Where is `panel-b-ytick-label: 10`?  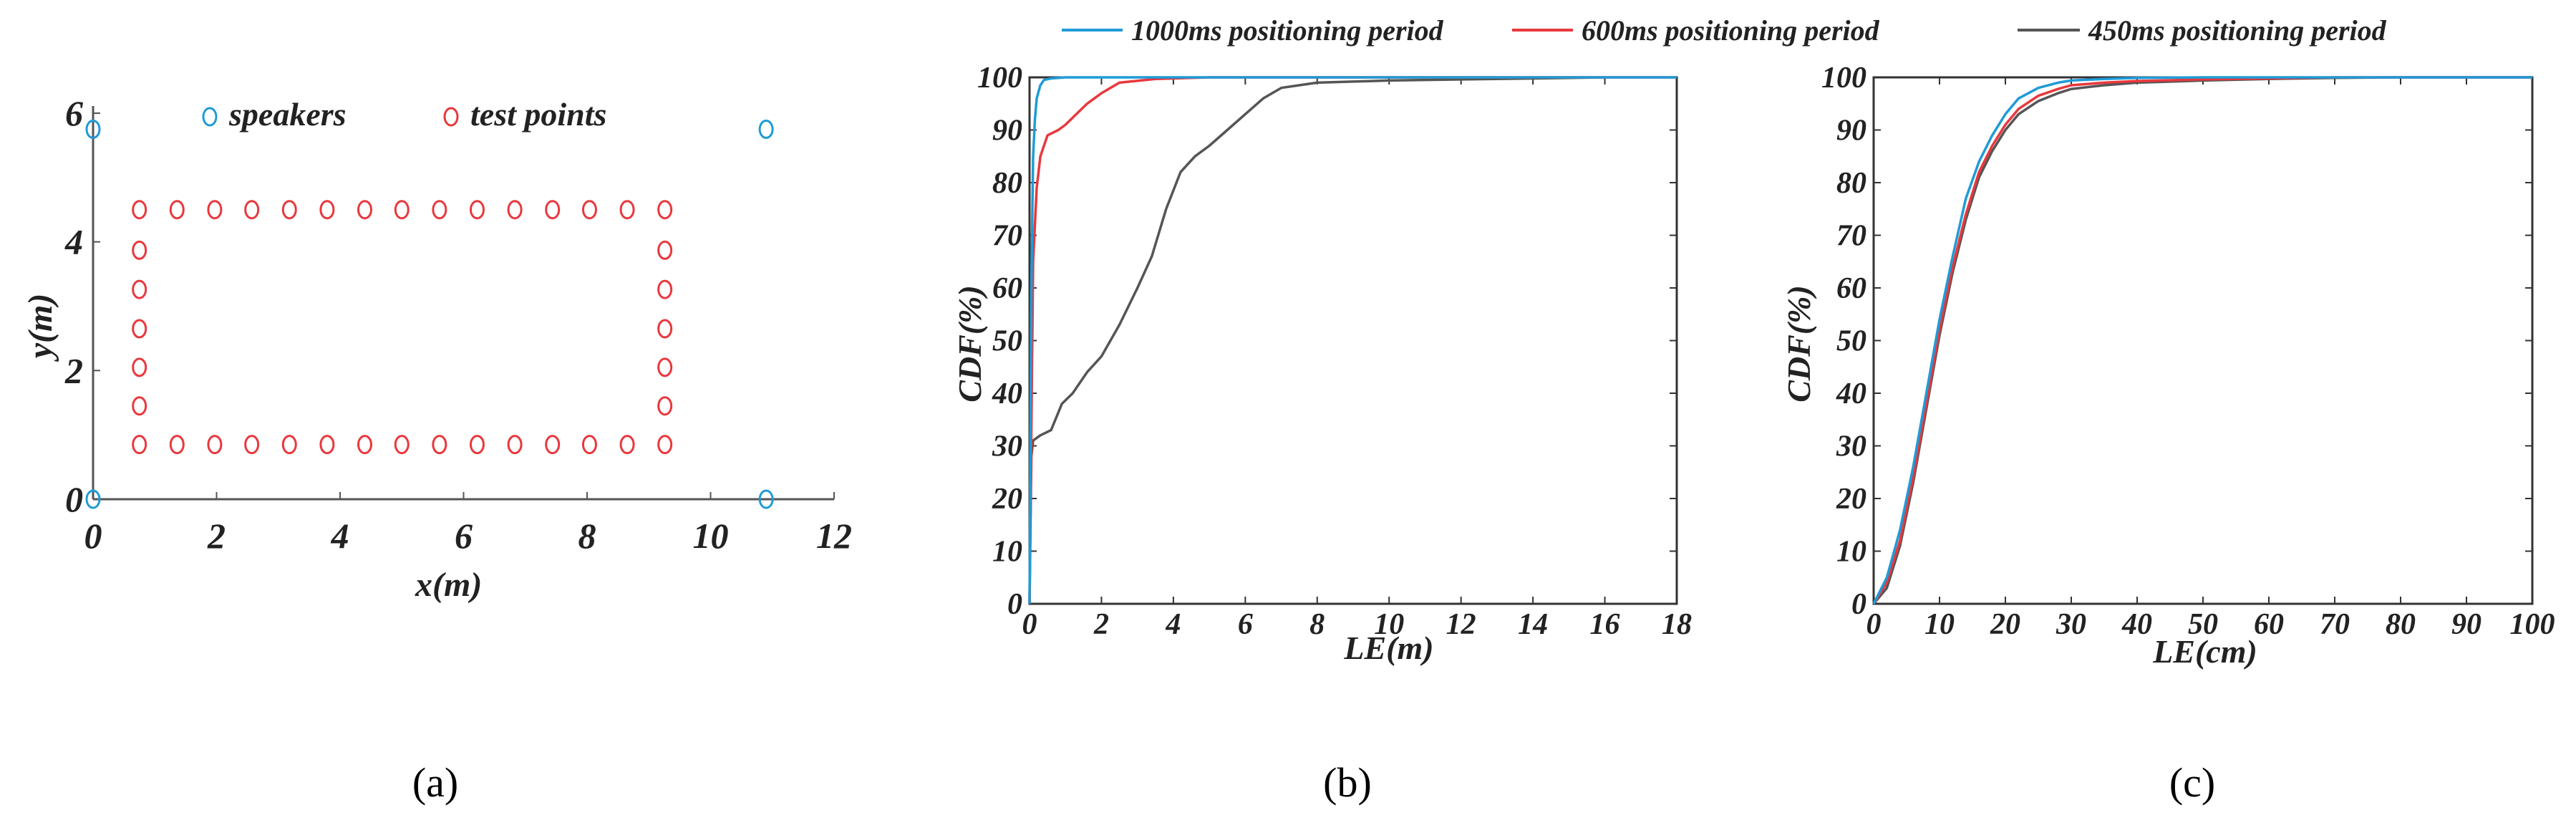 panel-b-ytick-label: 10 is located at coordinates (1007, 552).